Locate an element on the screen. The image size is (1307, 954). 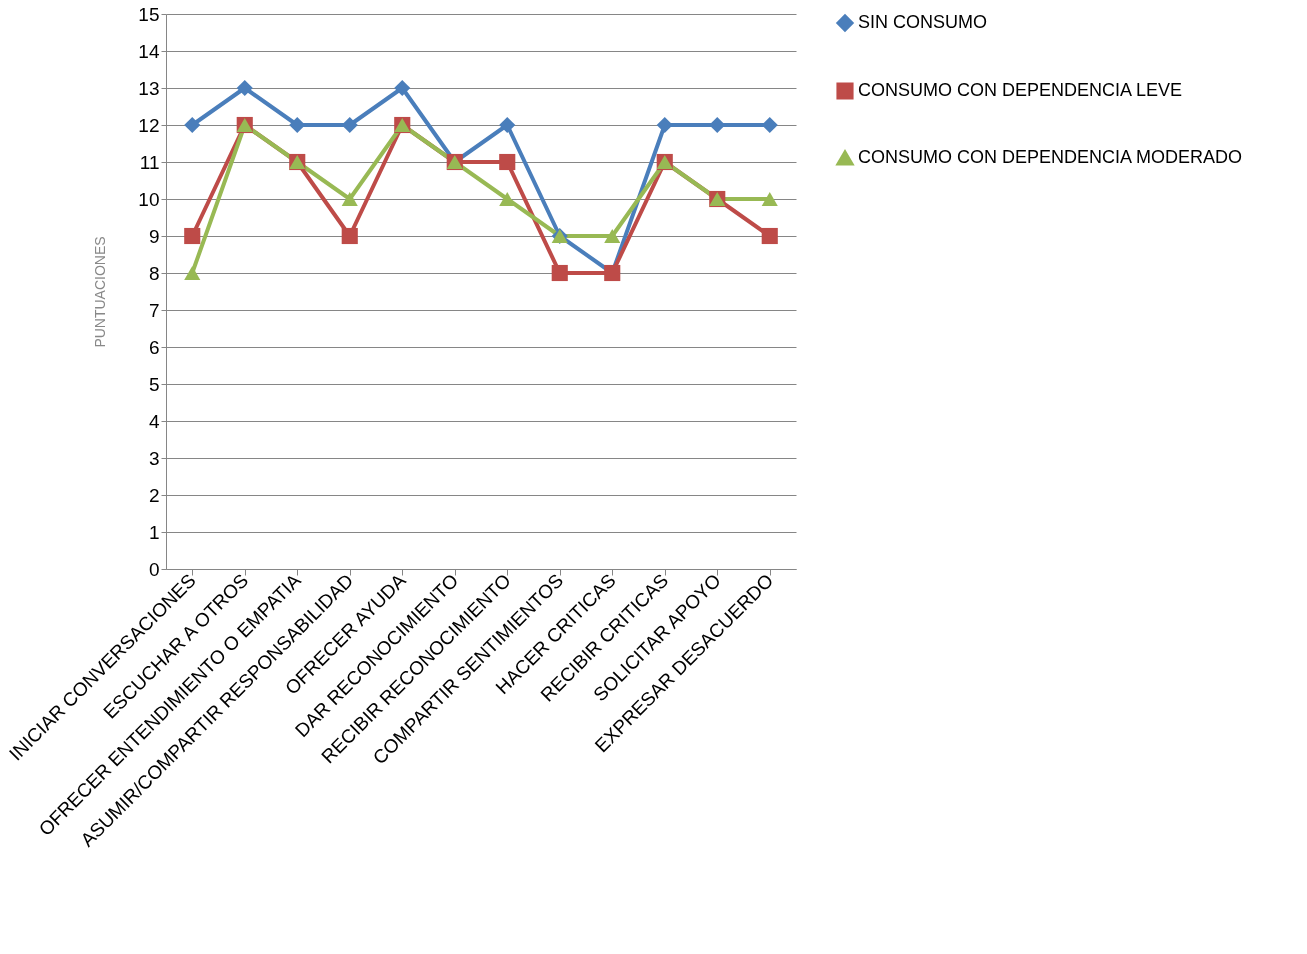
y-tick-label: 13 is located at coordinates (149, 88).